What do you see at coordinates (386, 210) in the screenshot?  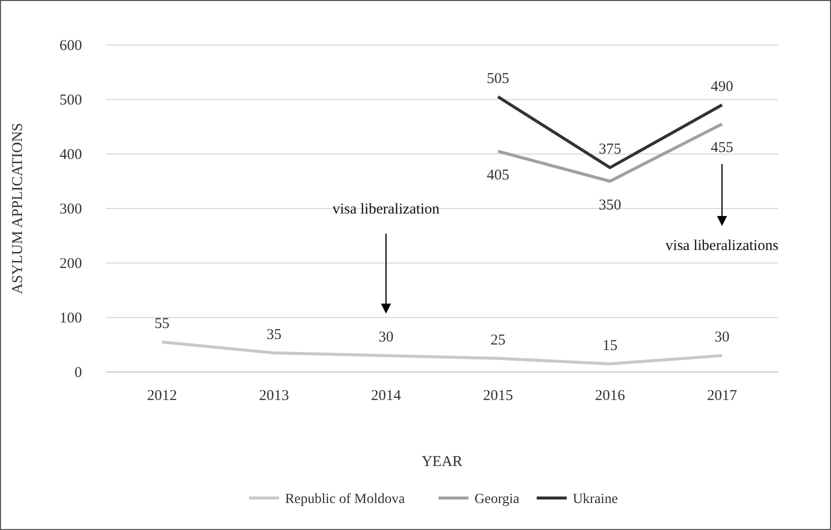 I see `ref-line-label: visa liberalization` at bounding box center [386, 210].